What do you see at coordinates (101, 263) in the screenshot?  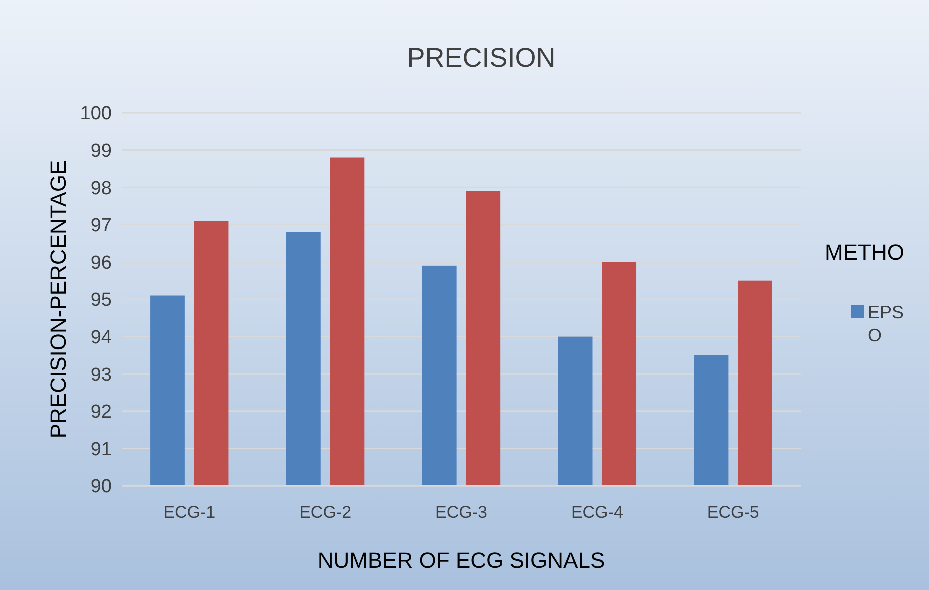 I see `y-tick-label: 96` at bounding box center [101, 263].